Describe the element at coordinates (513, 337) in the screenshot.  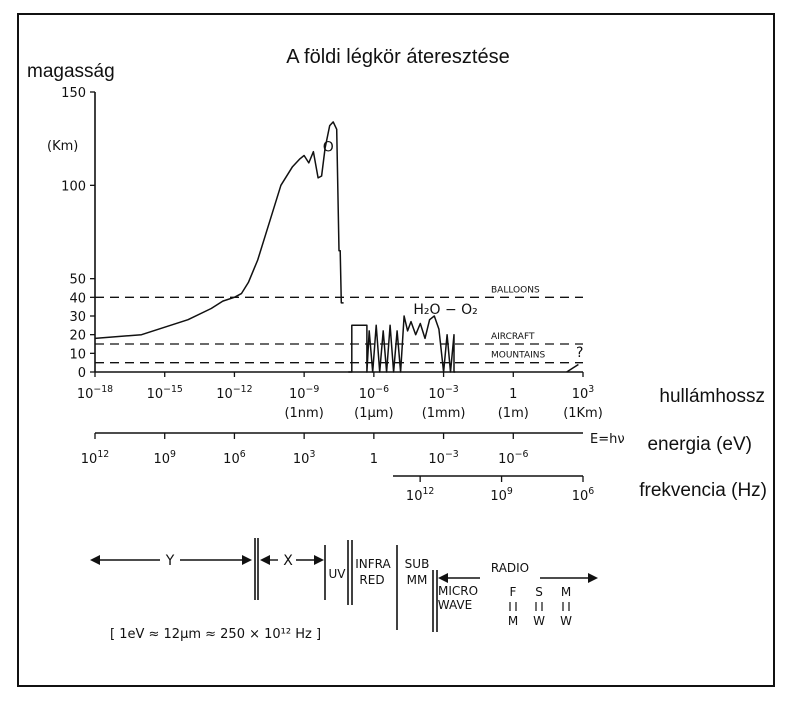
I see `reference-line-label: AIRCRAFT` at that location.